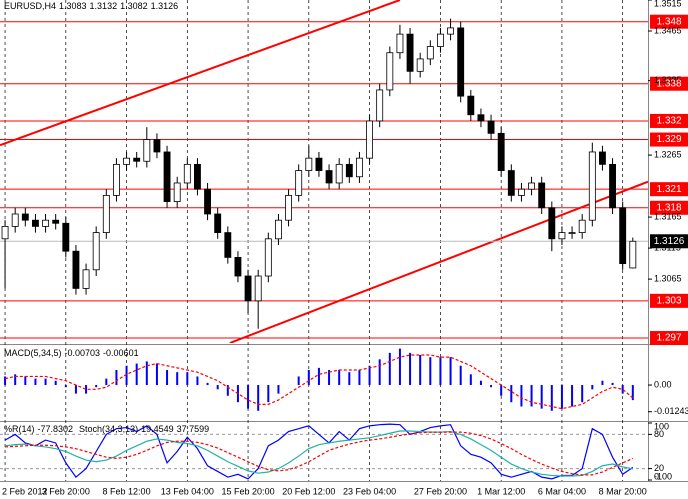 This screenshot has width=688, height=499. What do you see at coordinates (623, 491) in the screenshot?
I see `x-tick-label: 8 Mar 20:00` at bounding box center [623, 491].